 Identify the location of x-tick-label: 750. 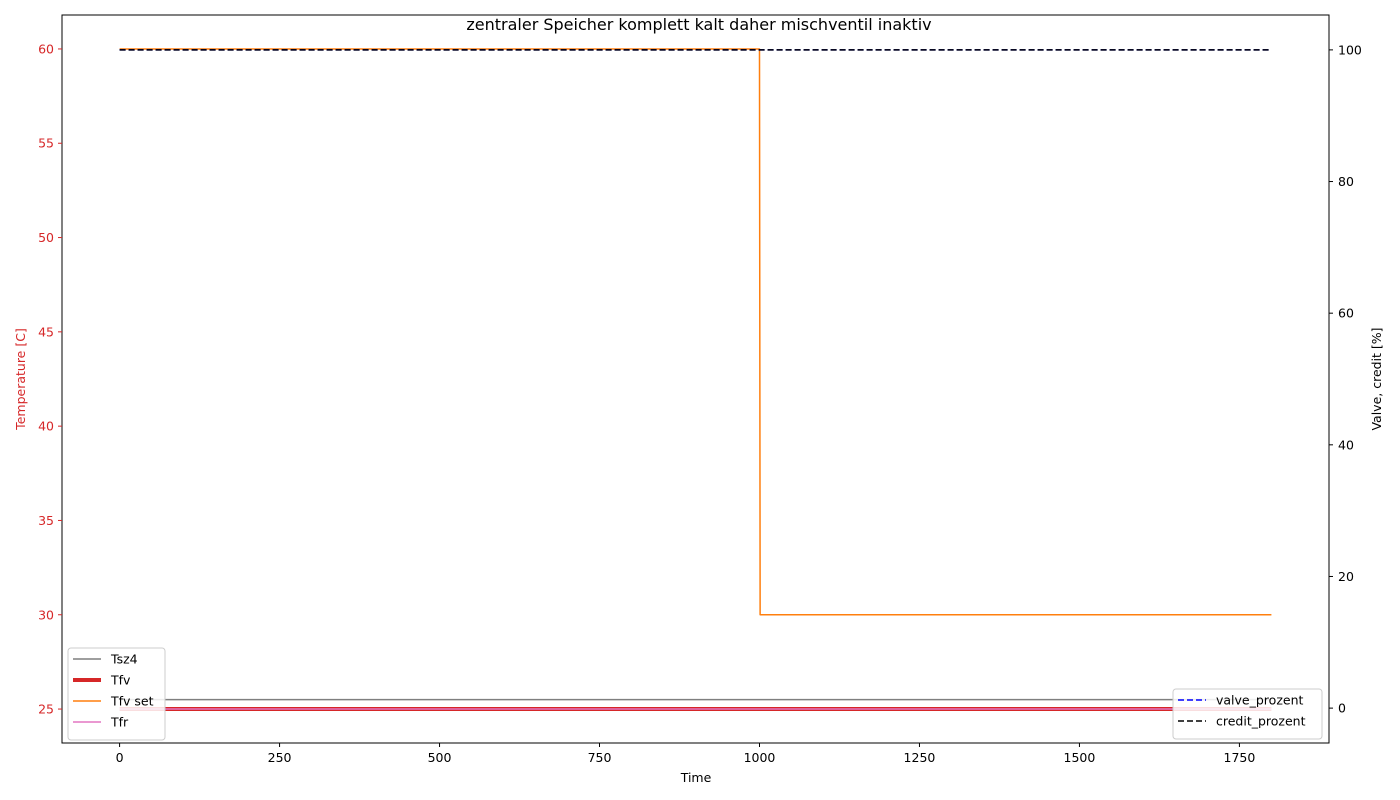
(600, 757).